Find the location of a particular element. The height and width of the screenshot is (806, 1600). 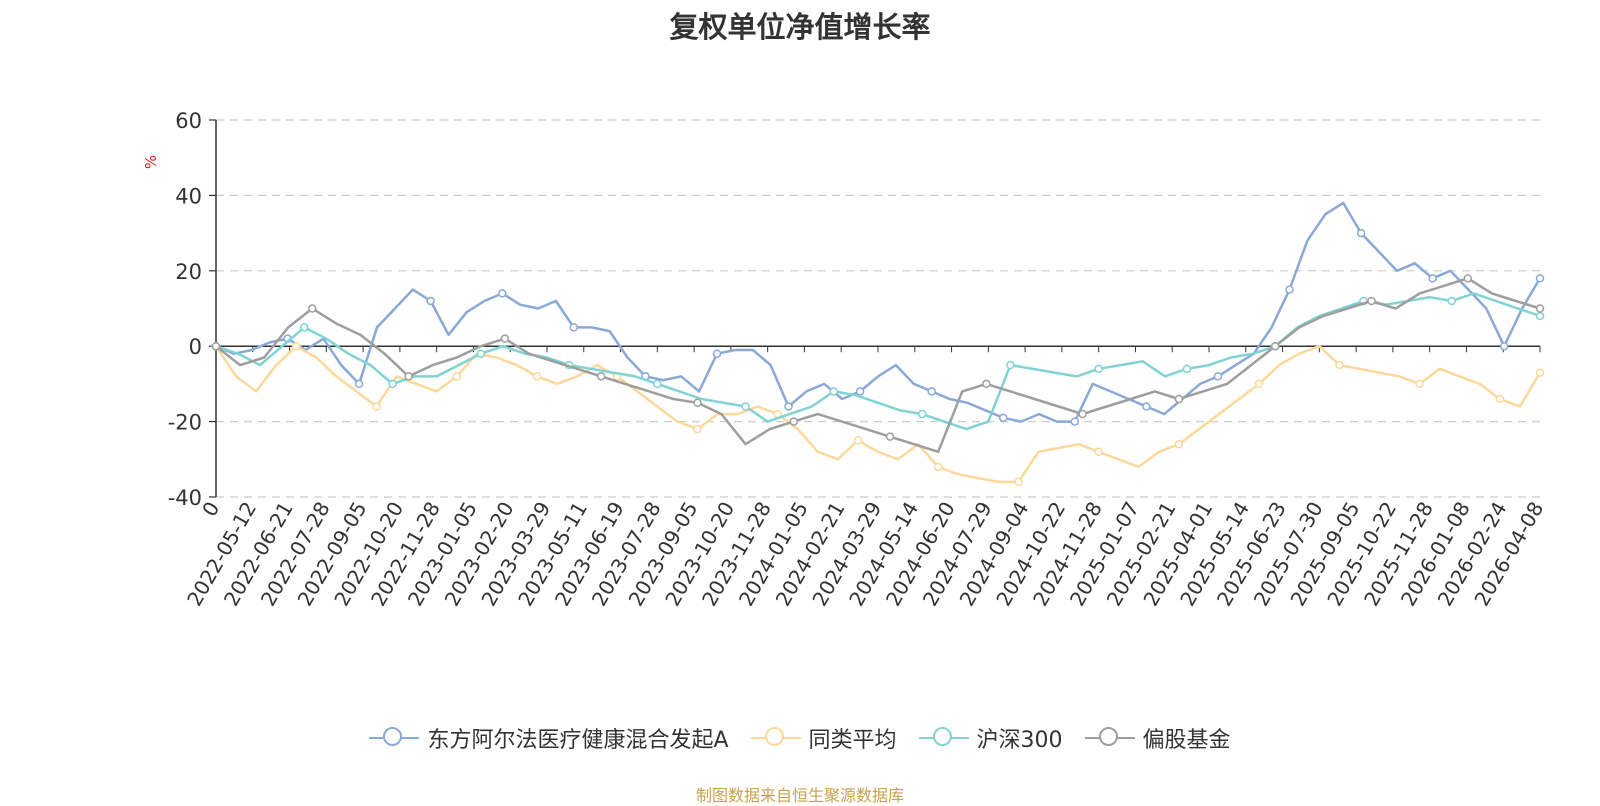

legend-item-2: 沪深300 is located at coordinates (990, 738).